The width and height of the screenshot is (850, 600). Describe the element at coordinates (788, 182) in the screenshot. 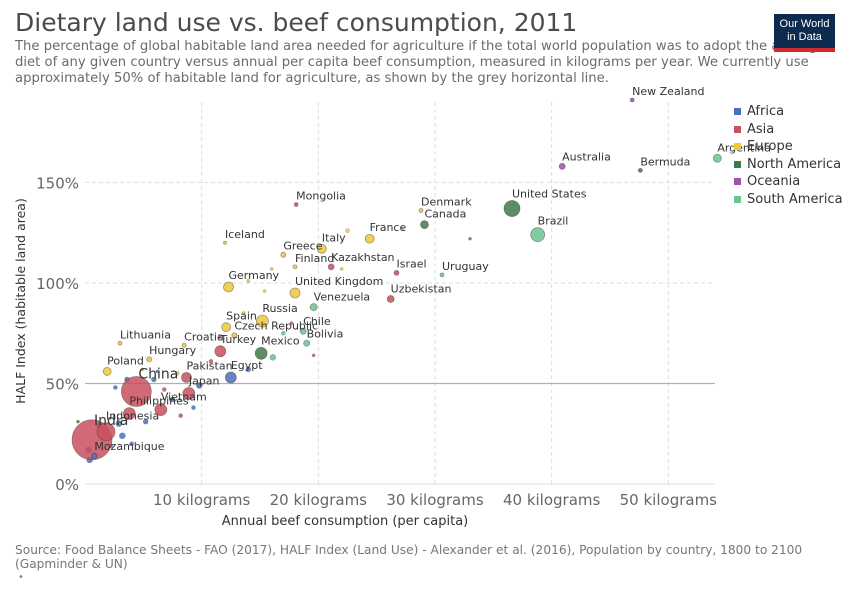

I see `legend-item-oceania: Oceania` at that location.